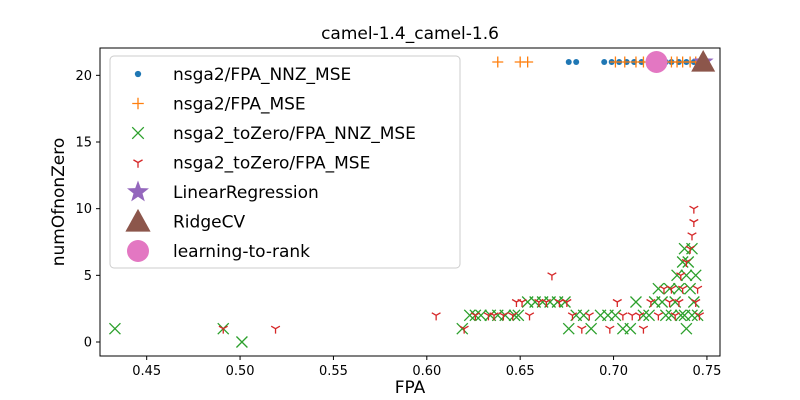 This screenshot has height=400, width=800. Describe the element at coordinates (209, 223) in the screenshot. I see `legend-entry-label: RidgeCV` at that location.